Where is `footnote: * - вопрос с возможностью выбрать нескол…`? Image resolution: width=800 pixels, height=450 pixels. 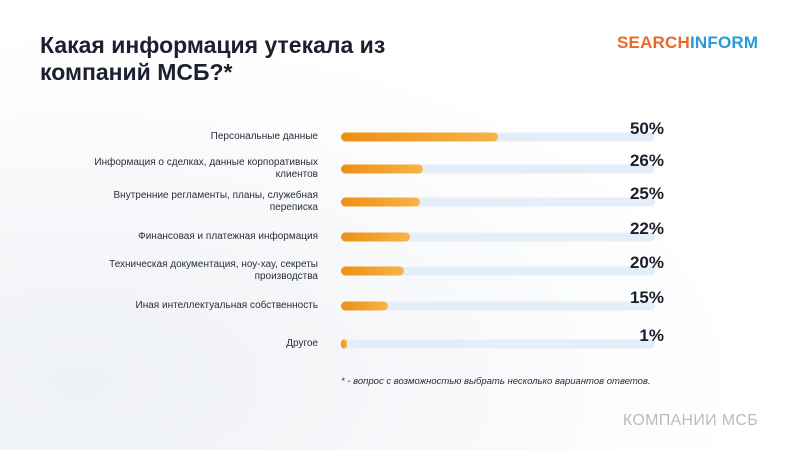
footnote: * - вопрос с возможностью выбрать нескол… is located at coordinates (496, 381).